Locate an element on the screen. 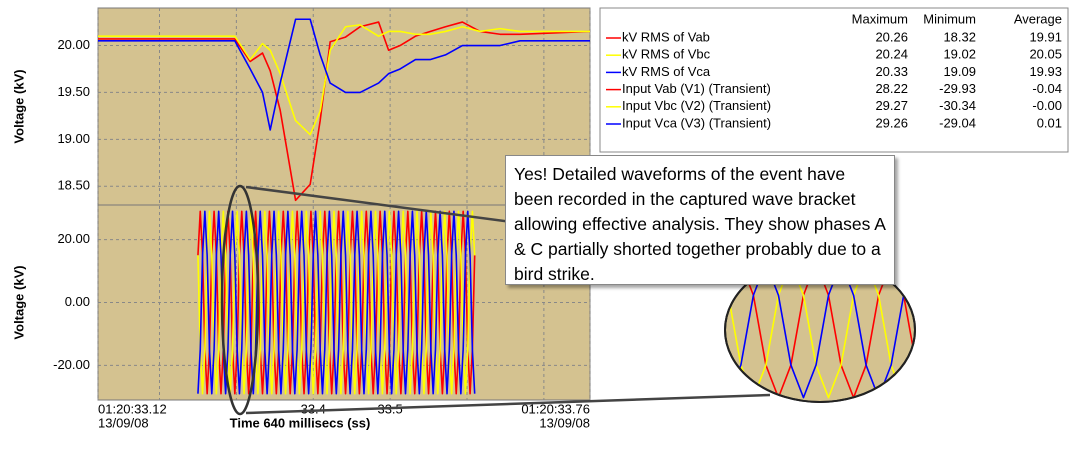 Image resolution: width=1075 pixels, height=455 pixels. x-tick-label: 33.4 is located at coordinates (313, 408).